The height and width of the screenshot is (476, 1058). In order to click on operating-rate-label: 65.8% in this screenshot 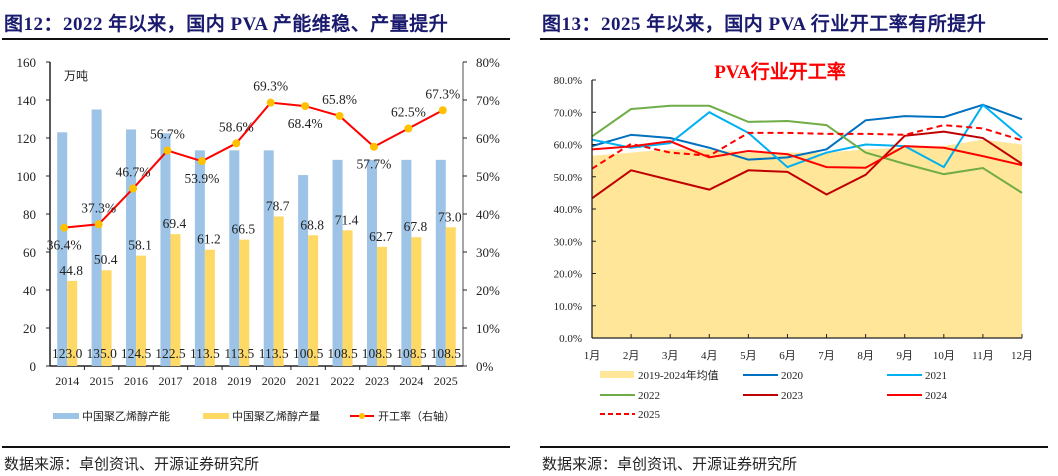, I will do `click(339, 99)`.